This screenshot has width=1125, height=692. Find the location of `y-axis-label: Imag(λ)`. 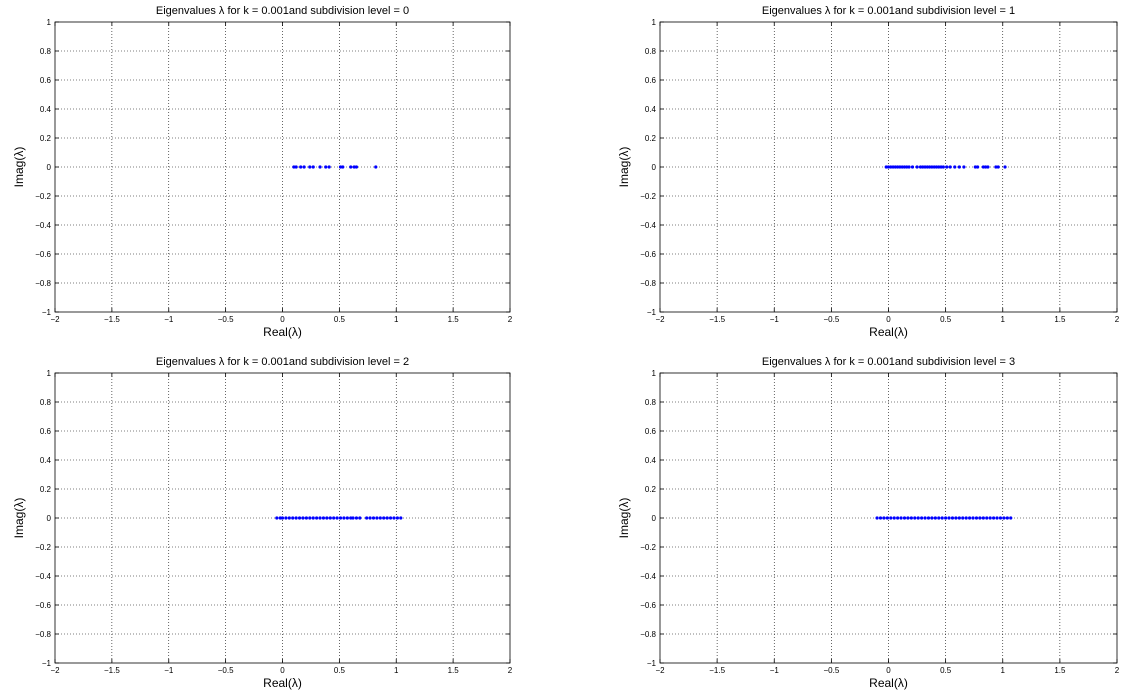

y-axis-label: Imag(λ) is located at coordinates (624, 167).